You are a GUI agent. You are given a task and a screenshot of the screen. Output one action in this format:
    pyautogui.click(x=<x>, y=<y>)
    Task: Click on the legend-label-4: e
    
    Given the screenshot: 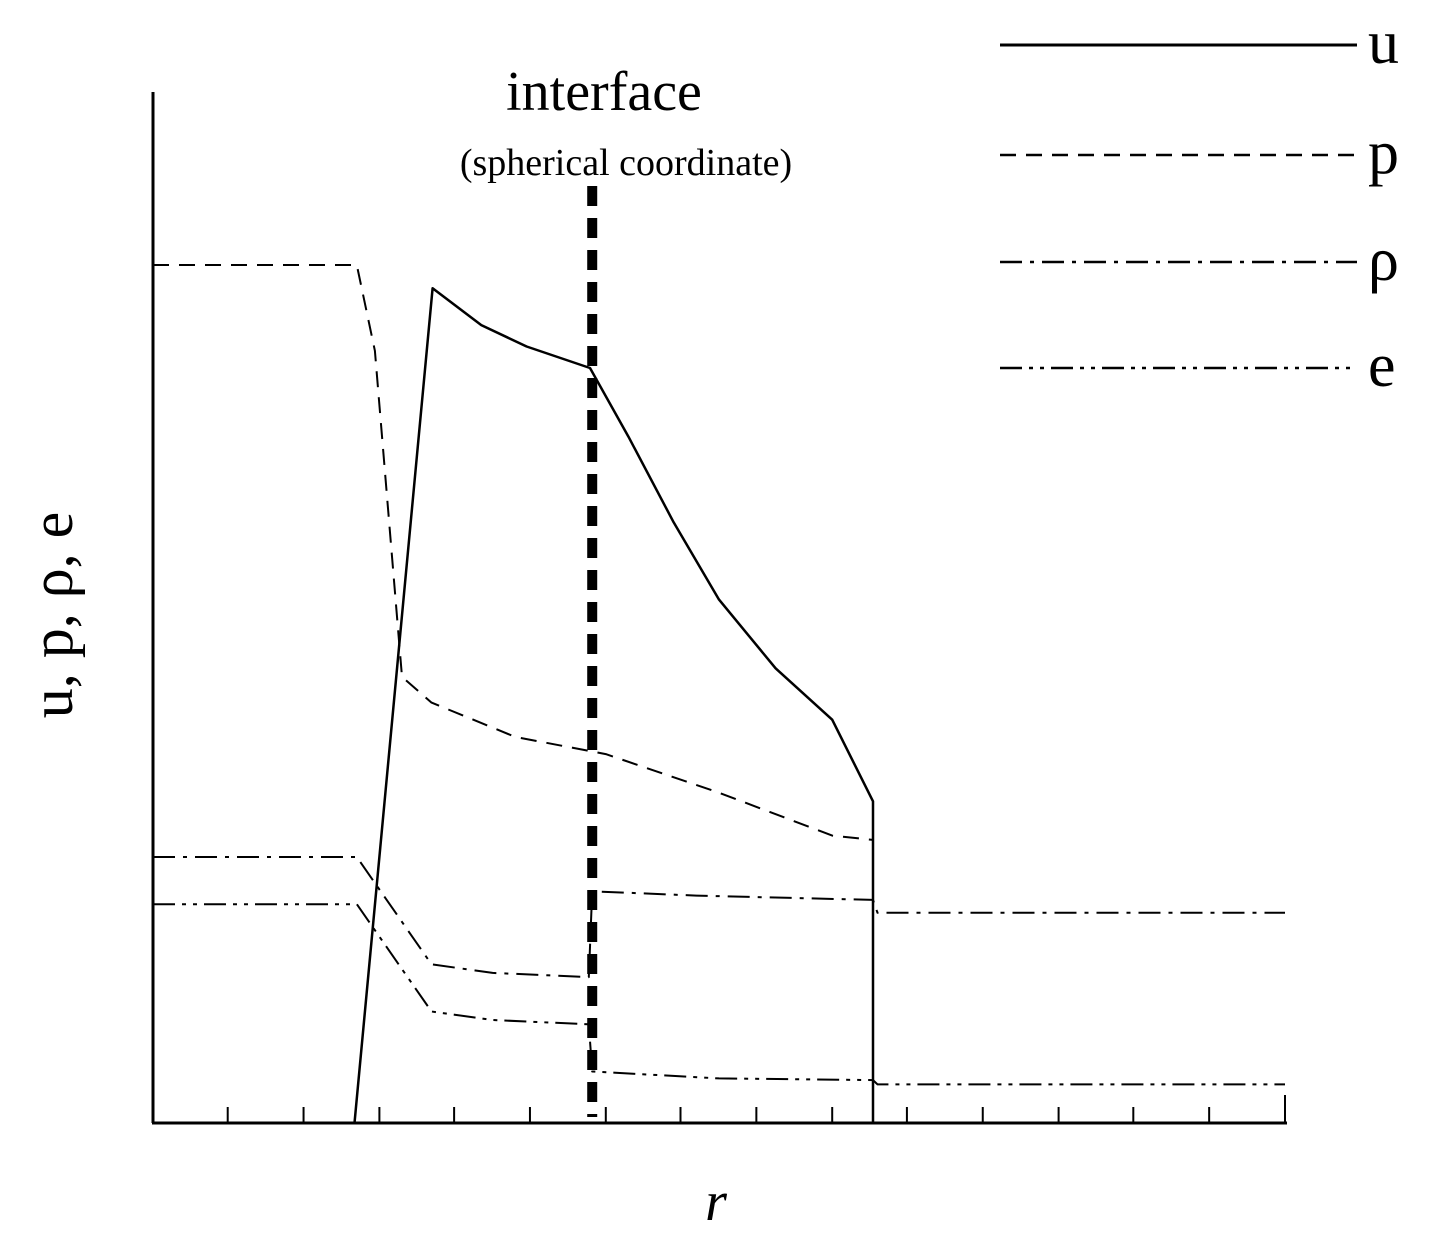 What is the action you would take?
    pyautogui.click(x=1382, y=366)
    